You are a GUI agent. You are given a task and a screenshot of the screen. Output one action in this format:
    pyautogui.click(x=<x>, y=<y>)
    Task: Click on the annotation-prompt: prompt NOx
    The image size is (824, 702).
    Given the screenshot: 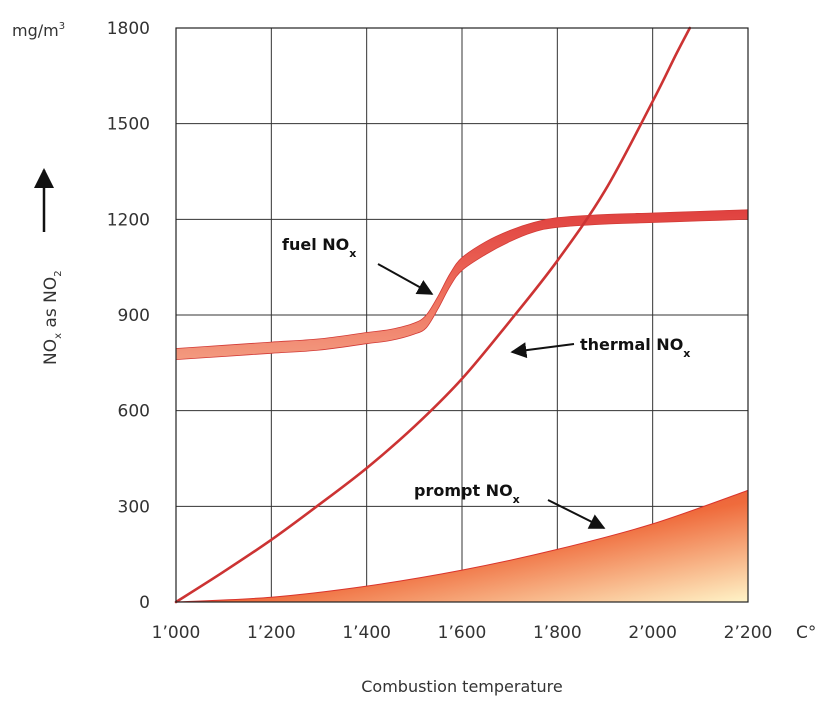 What is the action you would take?
    pyautogui.click(x=510, y=505)
    